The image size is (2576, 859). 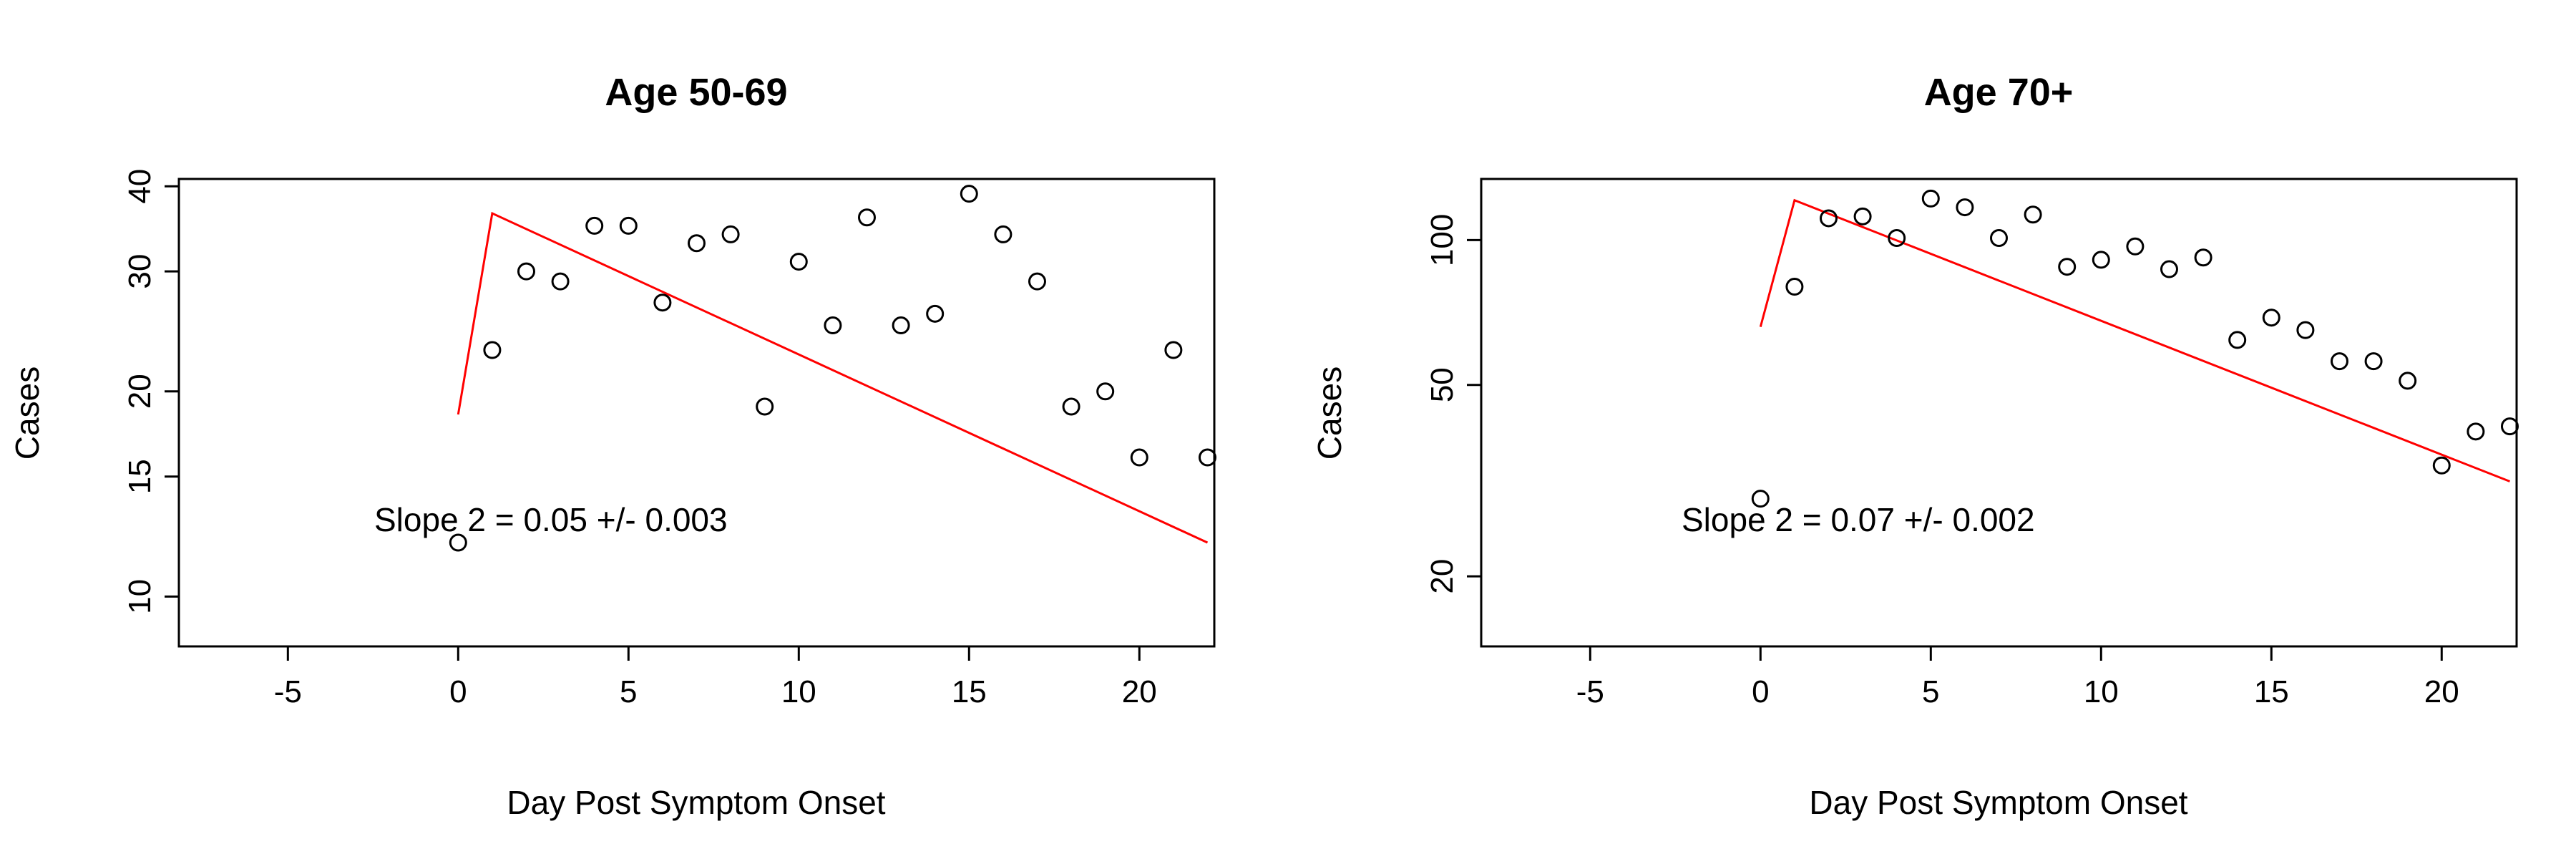 I want to click on chart-title: Age 50-69, so click(x=696, y=92).